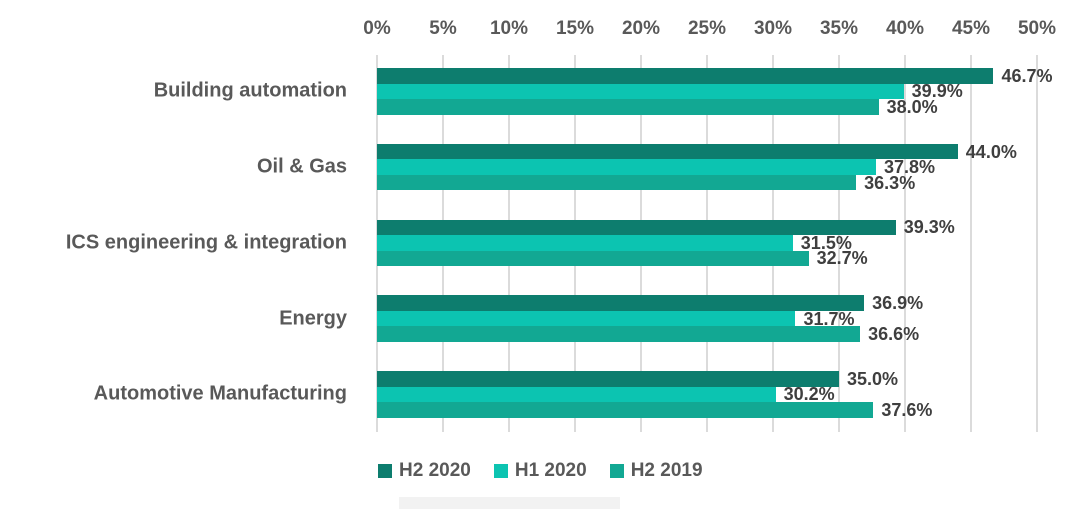 Image resolution: width=1080 pixels, height=509 pixels. What do you see at coordinates (1027, 75) in the screenshot?
I see `bar-value-label: 46.7%` at bounding box center [1027, 75].